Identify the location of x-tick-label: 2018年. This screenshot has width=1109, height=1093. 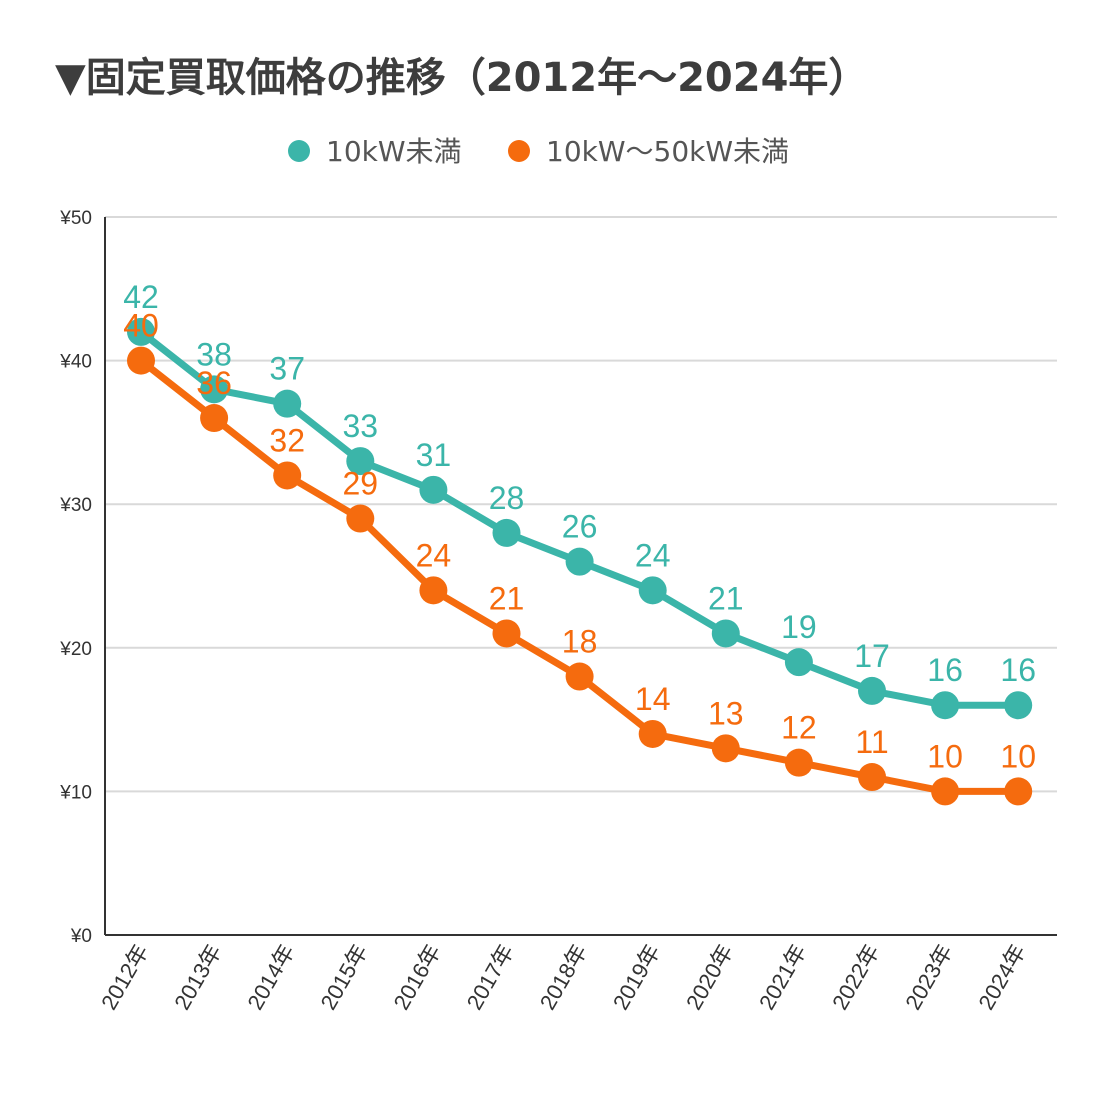
(563, 977).